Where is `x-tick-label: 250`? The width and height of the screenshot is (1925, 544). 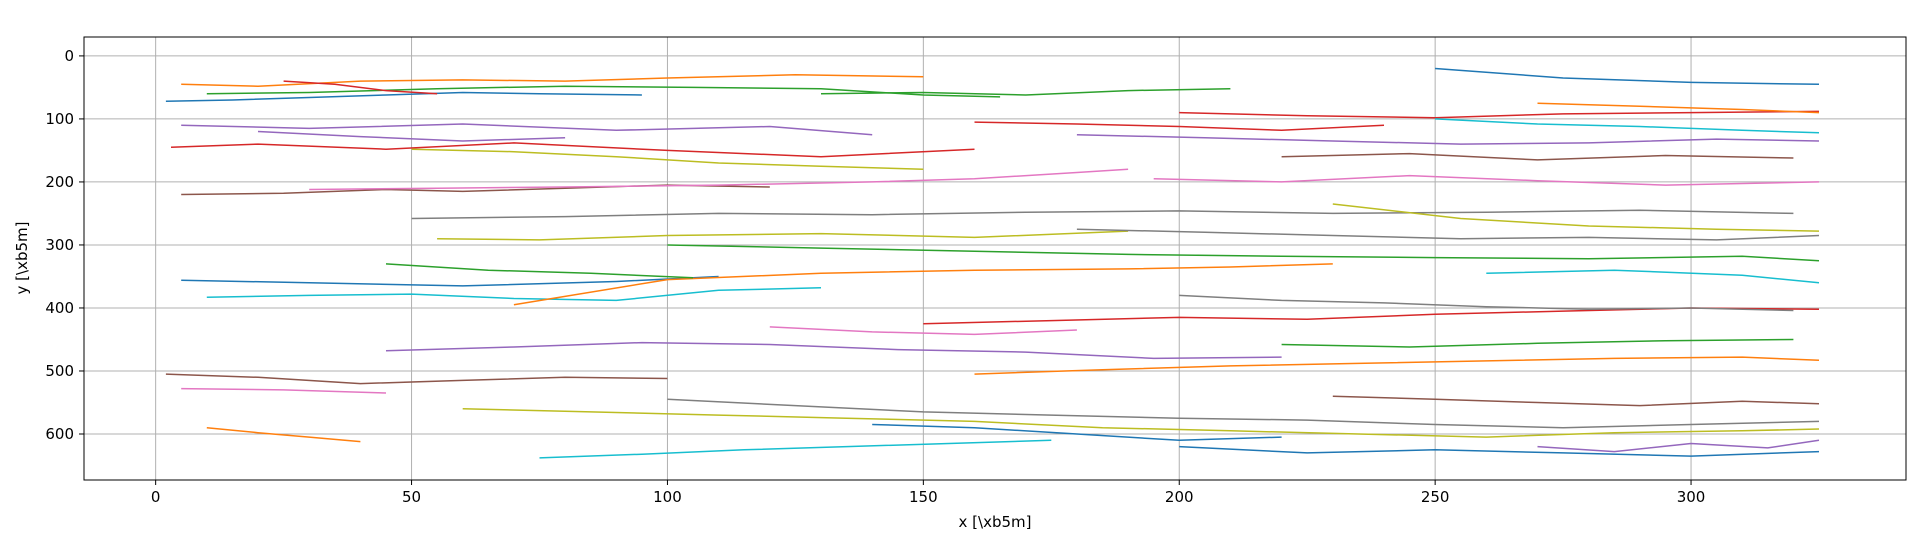 x-tick-label: 250 is located at coordinates (1435, 497).